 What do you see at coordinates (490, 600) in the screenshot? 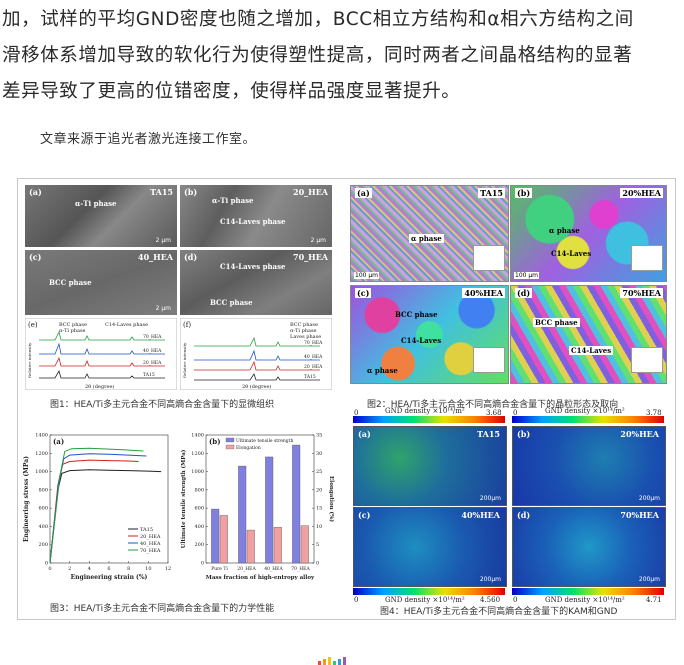
I see `colorbar-max: 4.560` at bounding box center [490, 600].